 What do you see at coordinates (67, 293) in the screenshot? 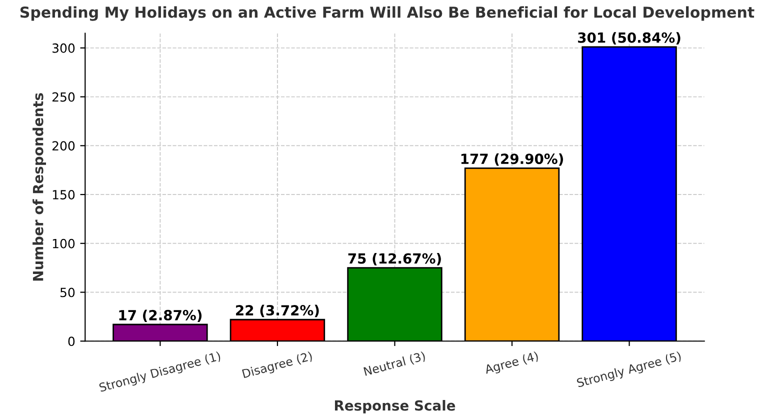
I see `y-tick-label: 50` at bounding box center [67, 293].